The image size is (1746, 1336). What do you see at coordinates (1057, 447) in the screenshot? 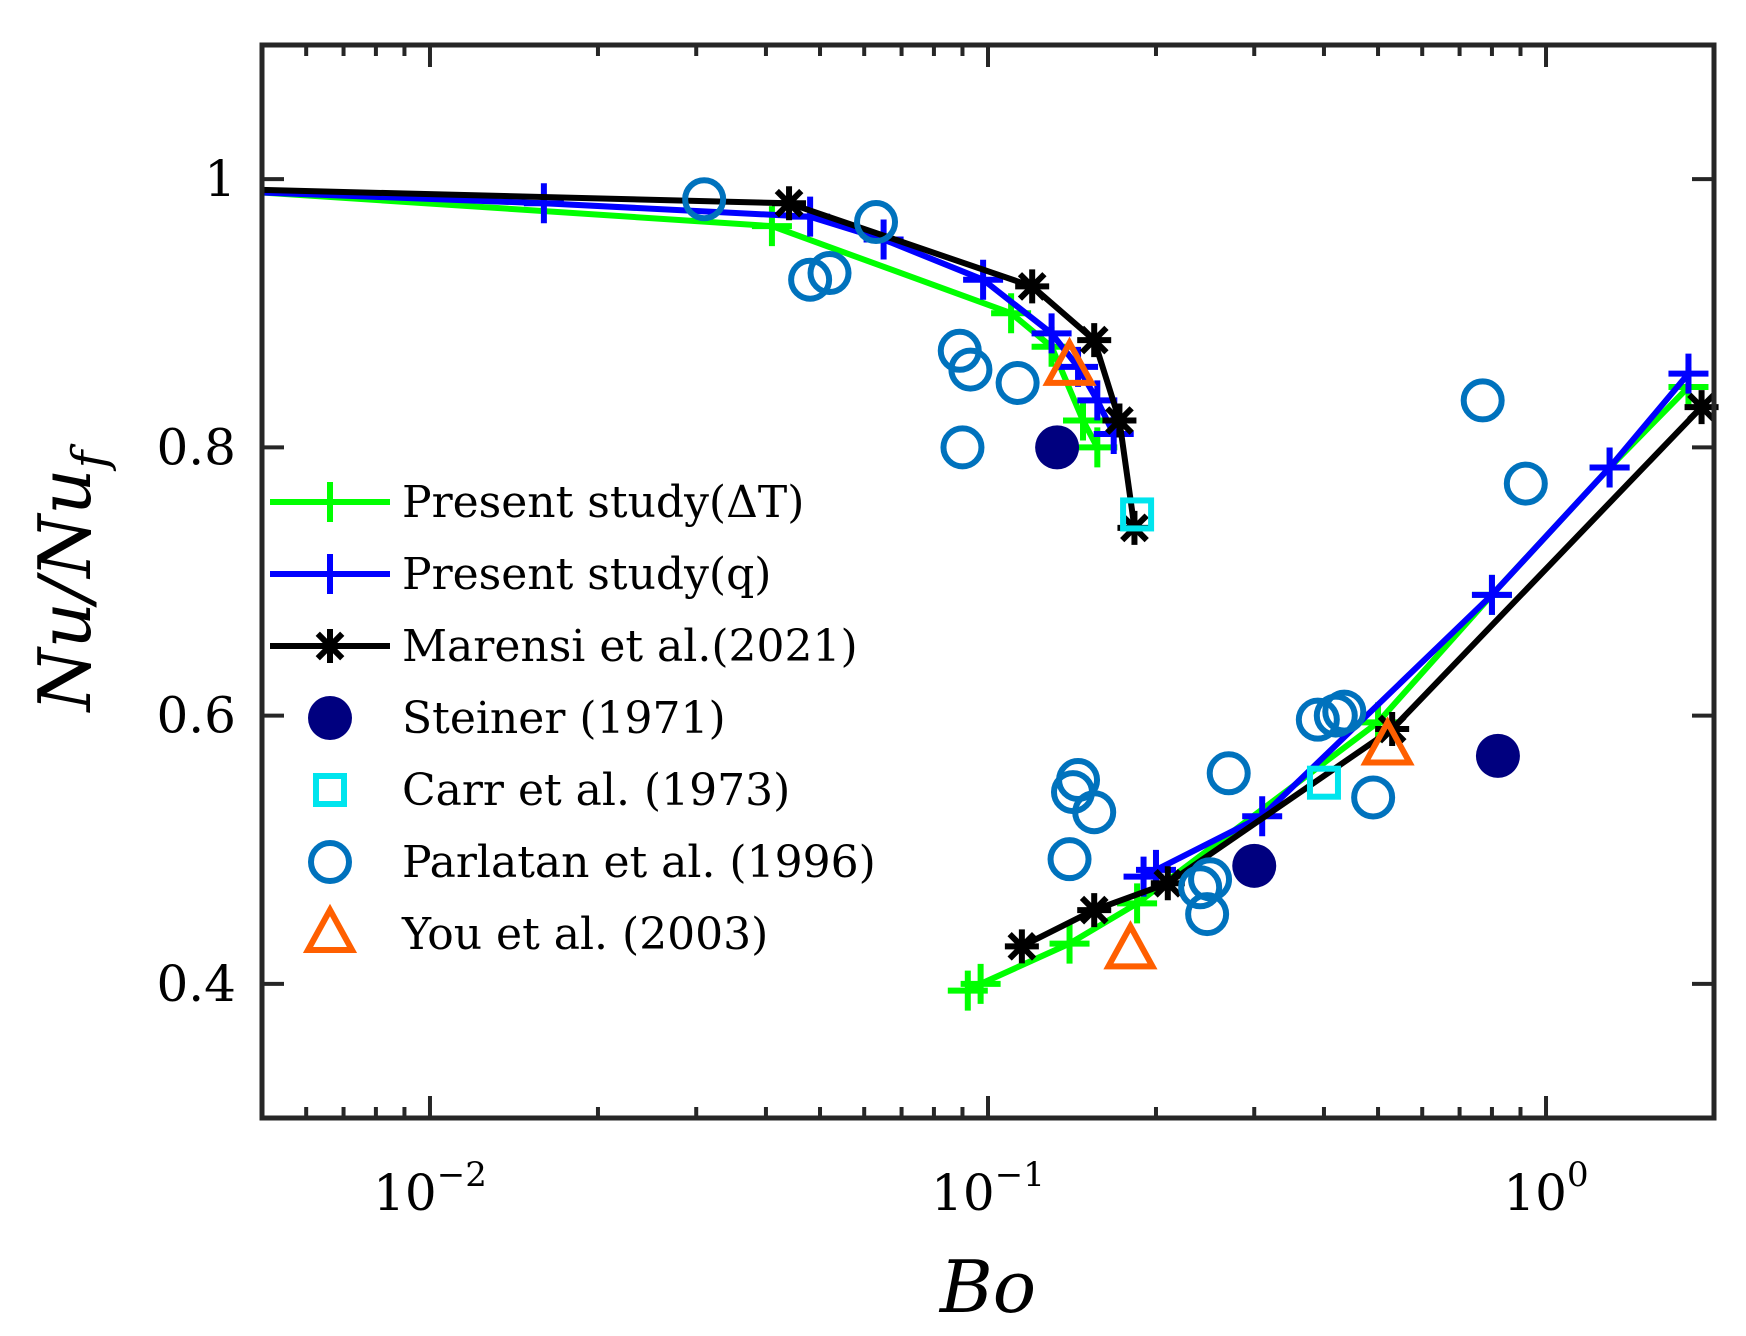
I see `series-3-point-0-0-glyph` at bounding box center [1057, 447].